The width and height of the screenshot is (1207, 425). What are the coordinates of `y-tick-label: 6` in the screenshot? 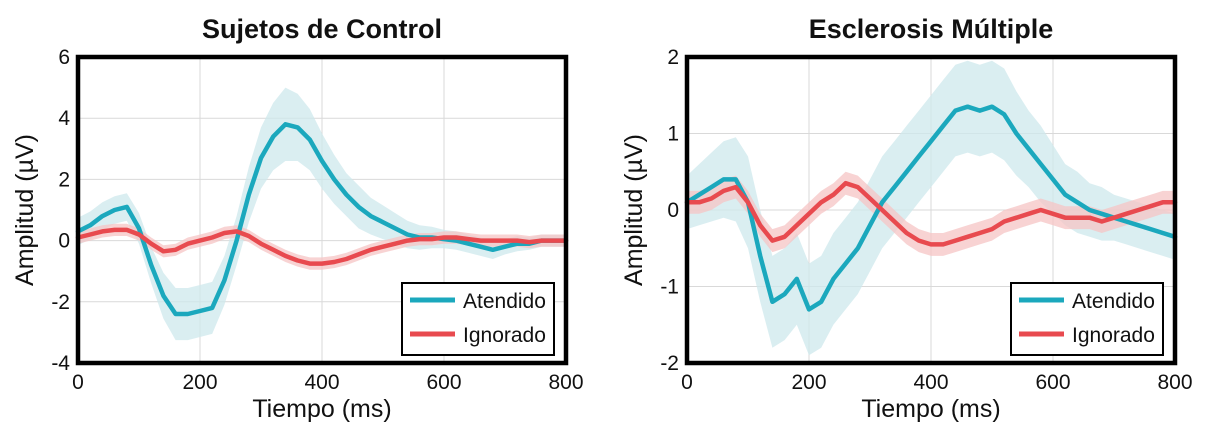 It's located at (64, 57).